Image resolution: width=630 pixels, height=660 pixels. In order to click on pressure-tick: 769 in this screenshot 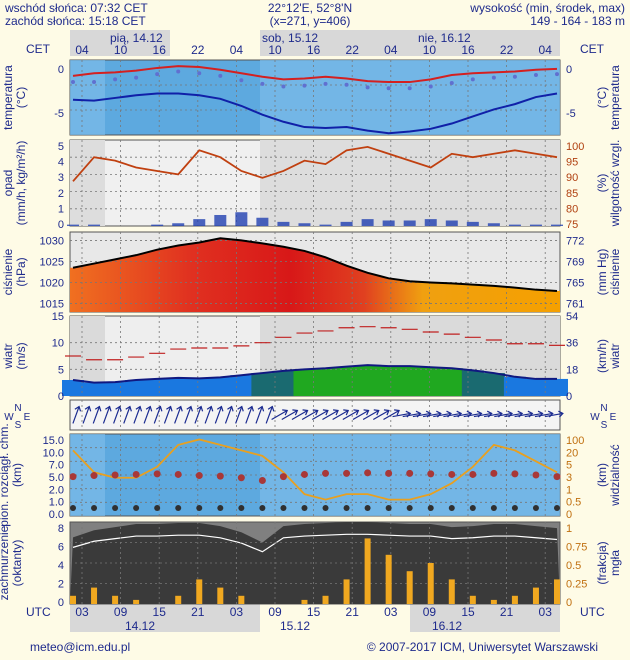, I will do `click(575, 262)`.